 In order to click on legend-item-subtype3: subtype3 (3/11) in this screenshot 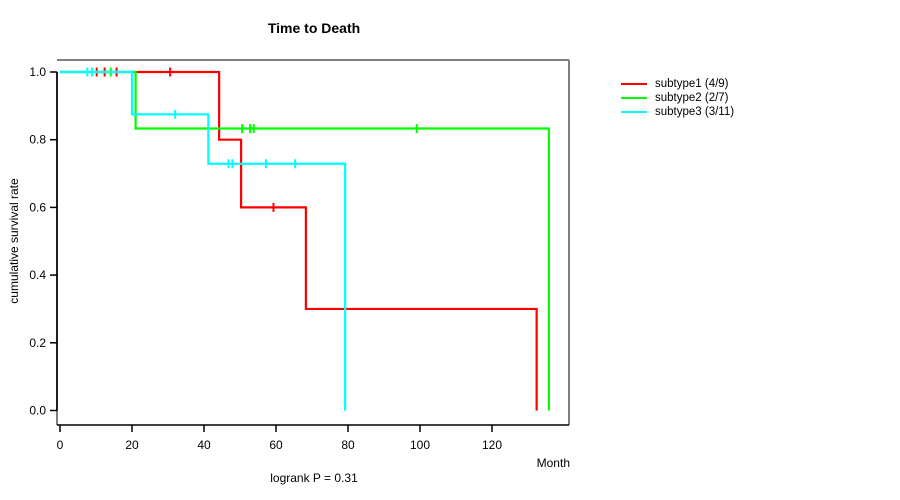, I will do `click(678, 112)`.